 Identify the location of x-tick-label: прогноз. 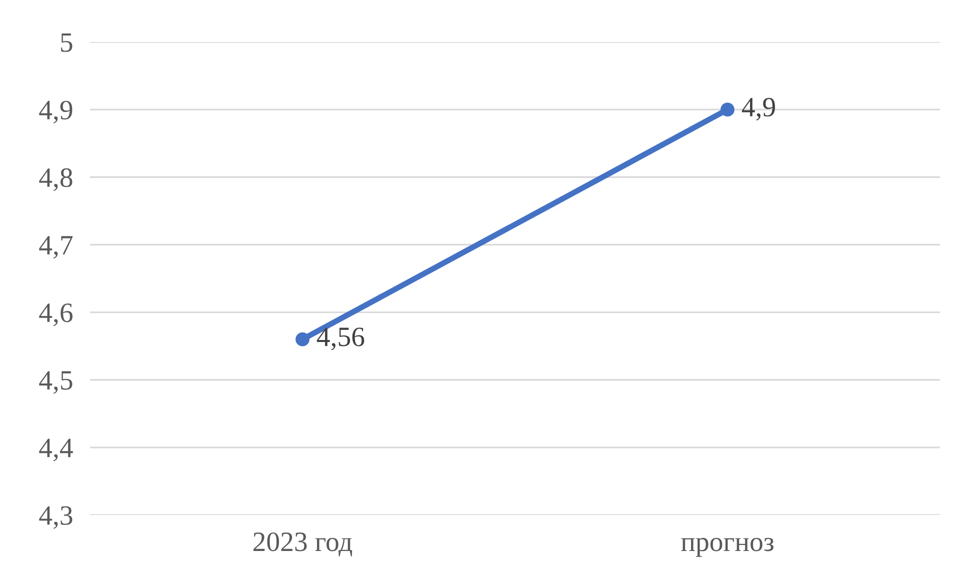
(727, 547).